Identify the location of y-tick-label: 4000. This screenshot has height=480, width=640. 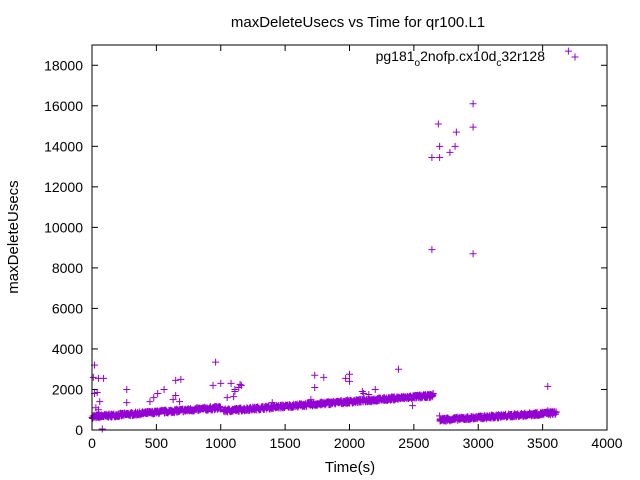
(67, 349).